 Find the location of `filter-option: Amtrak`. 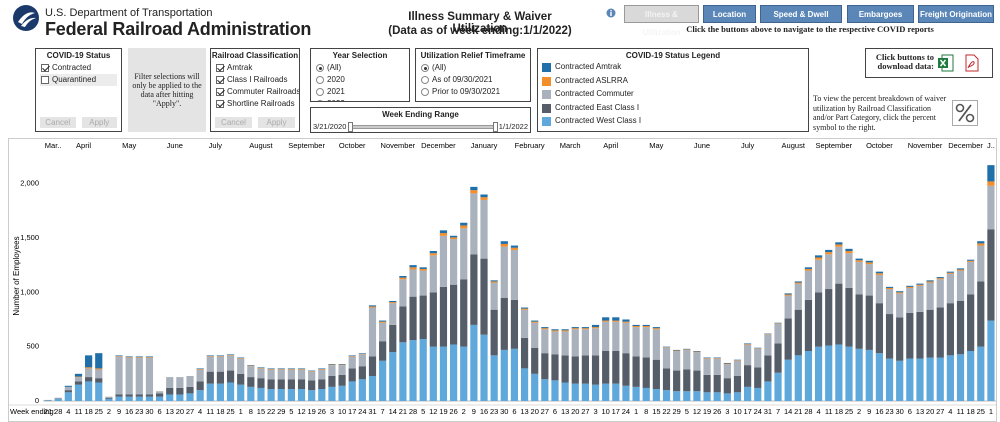

filter-option: Amtrak is located at coordinates (255, 68).